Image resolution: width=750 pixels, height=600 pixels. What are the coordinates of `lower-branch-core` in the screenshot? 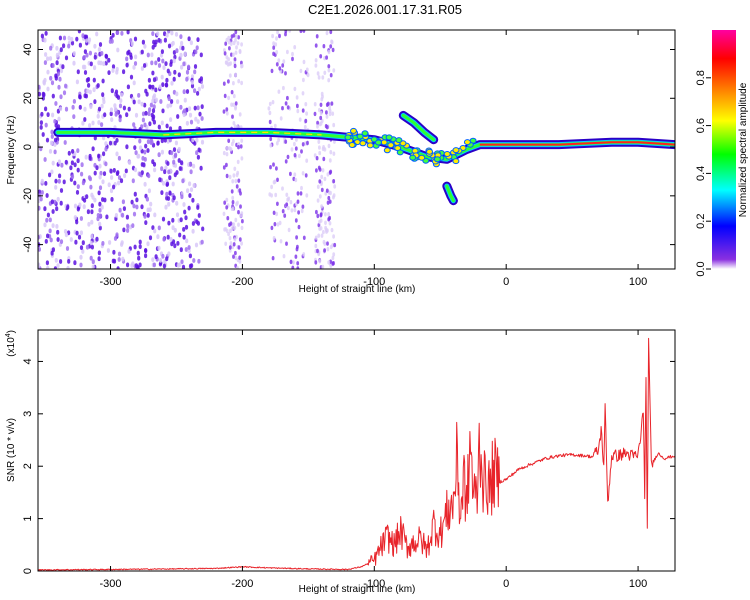 It's located at (450, 193).